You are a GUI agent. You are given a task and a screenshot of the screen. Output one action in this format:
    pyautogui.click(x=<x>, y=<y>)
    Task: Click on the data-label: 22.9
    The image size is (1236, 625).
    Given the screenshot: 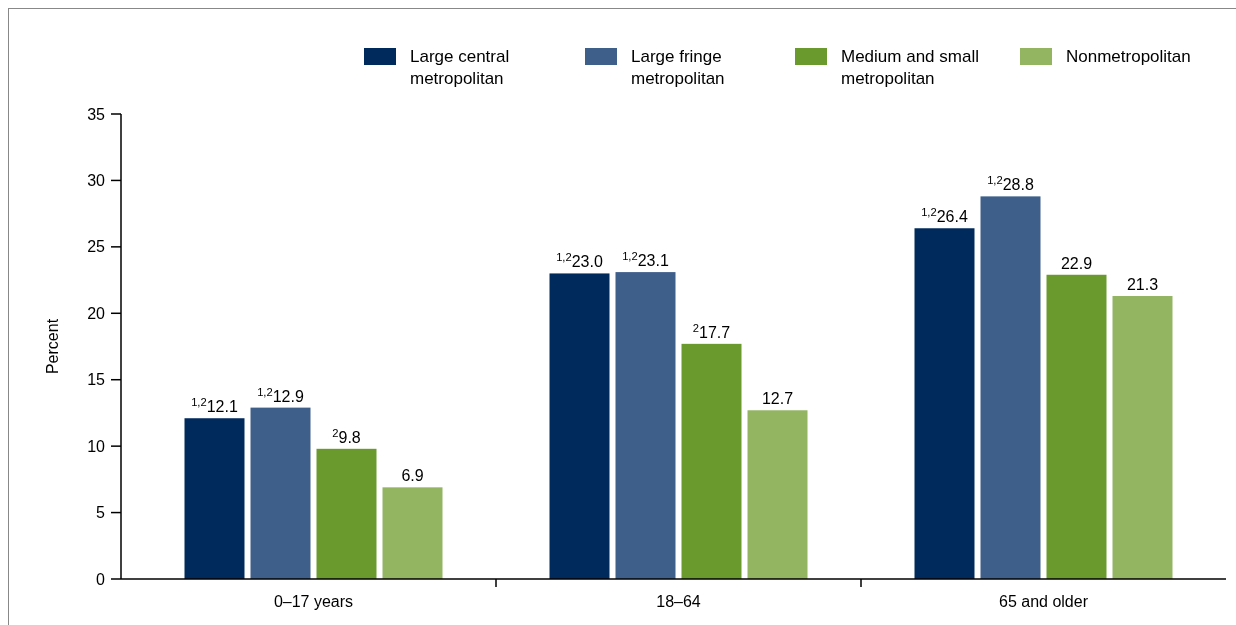 What is the action you would take?
    pyautogui.click(x=1076, y=263)
    